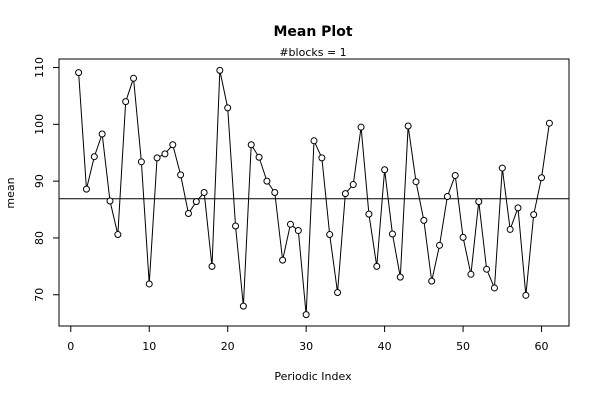  I want to click on y-axis-label: mean, so click(10, 192).